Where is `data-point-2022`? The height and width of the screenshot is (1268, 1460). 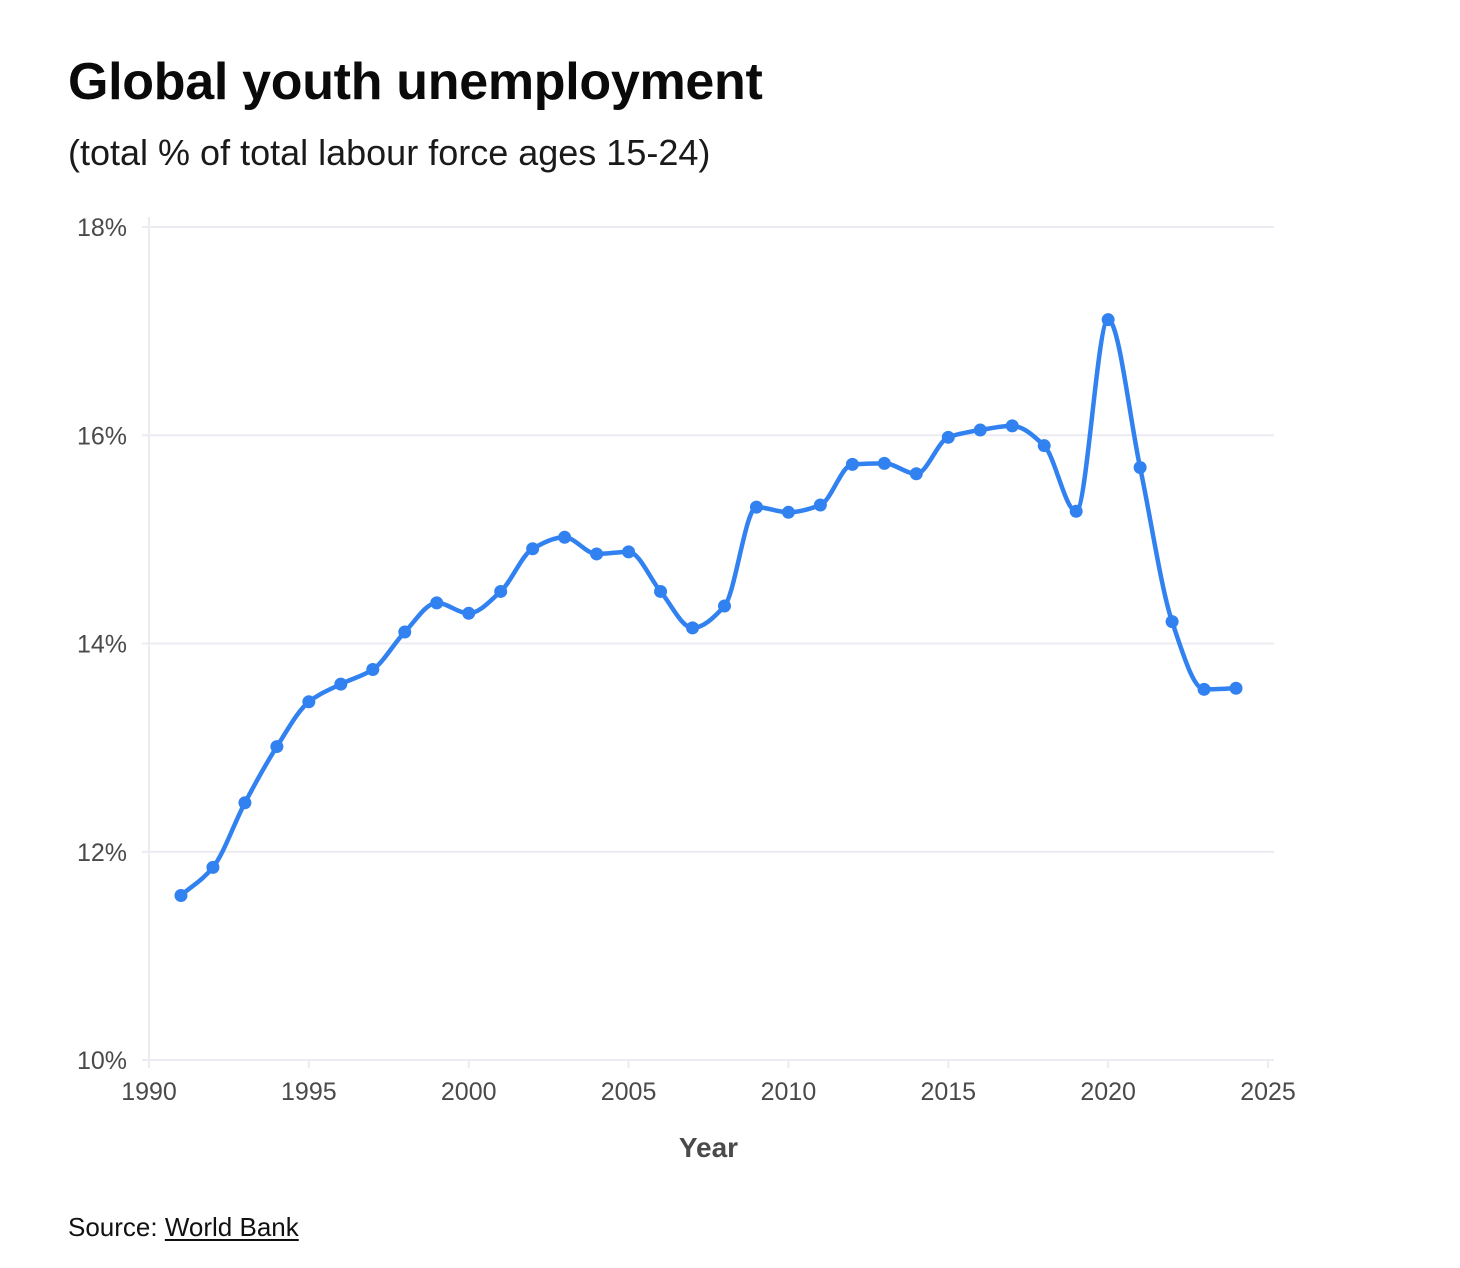 data-point-2022 is located at coordinates (1172, 622).